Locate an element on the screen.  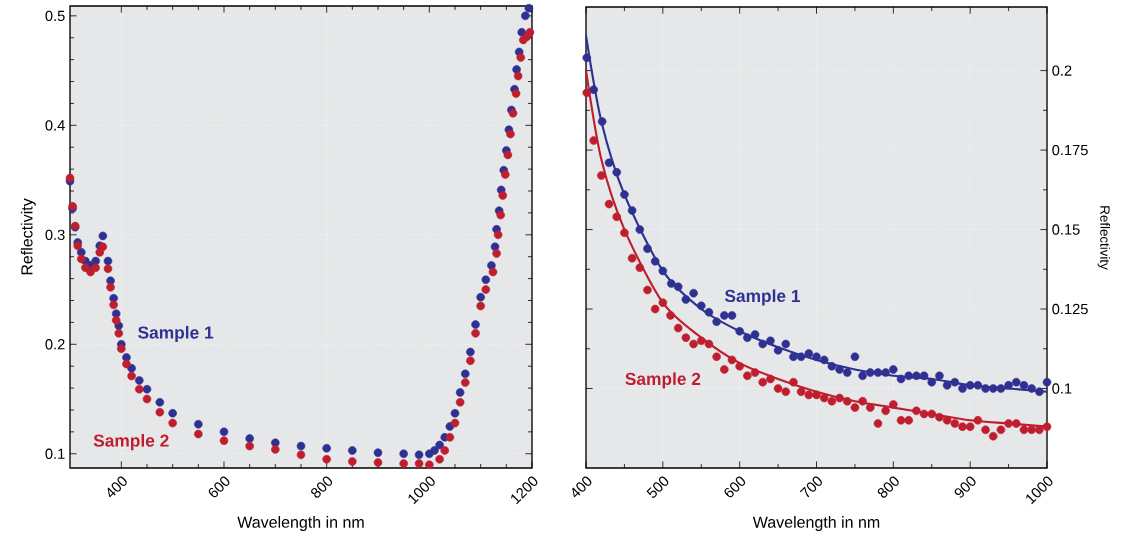
y-tick-label: 0.5 is located at coordinates (55, 16).